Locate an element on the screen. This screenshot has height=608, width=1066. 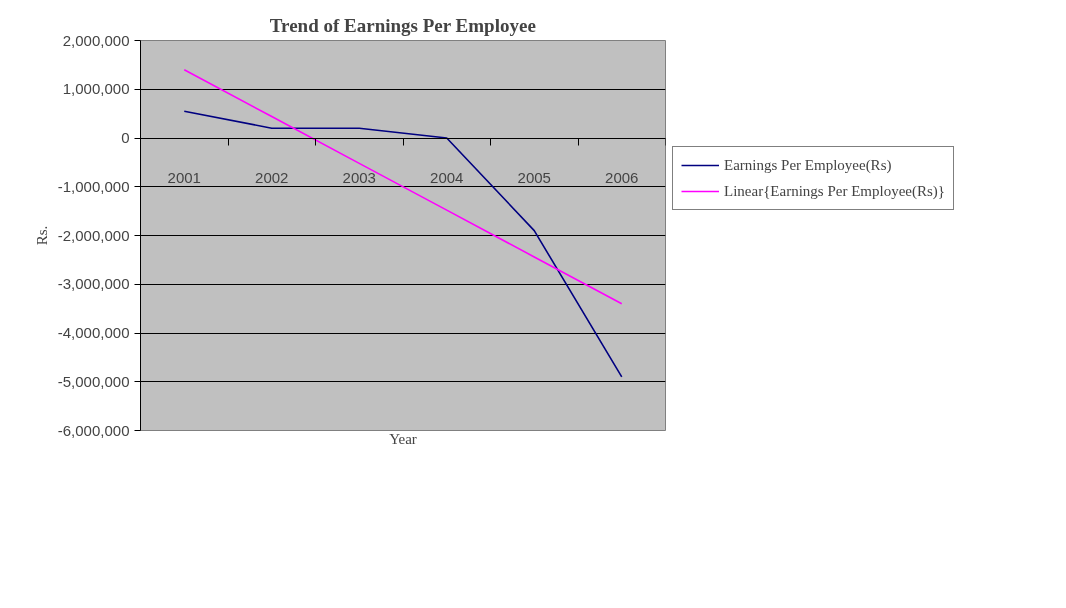
y-tick-label: -4,000,000 is located at coordinates (93, 332).